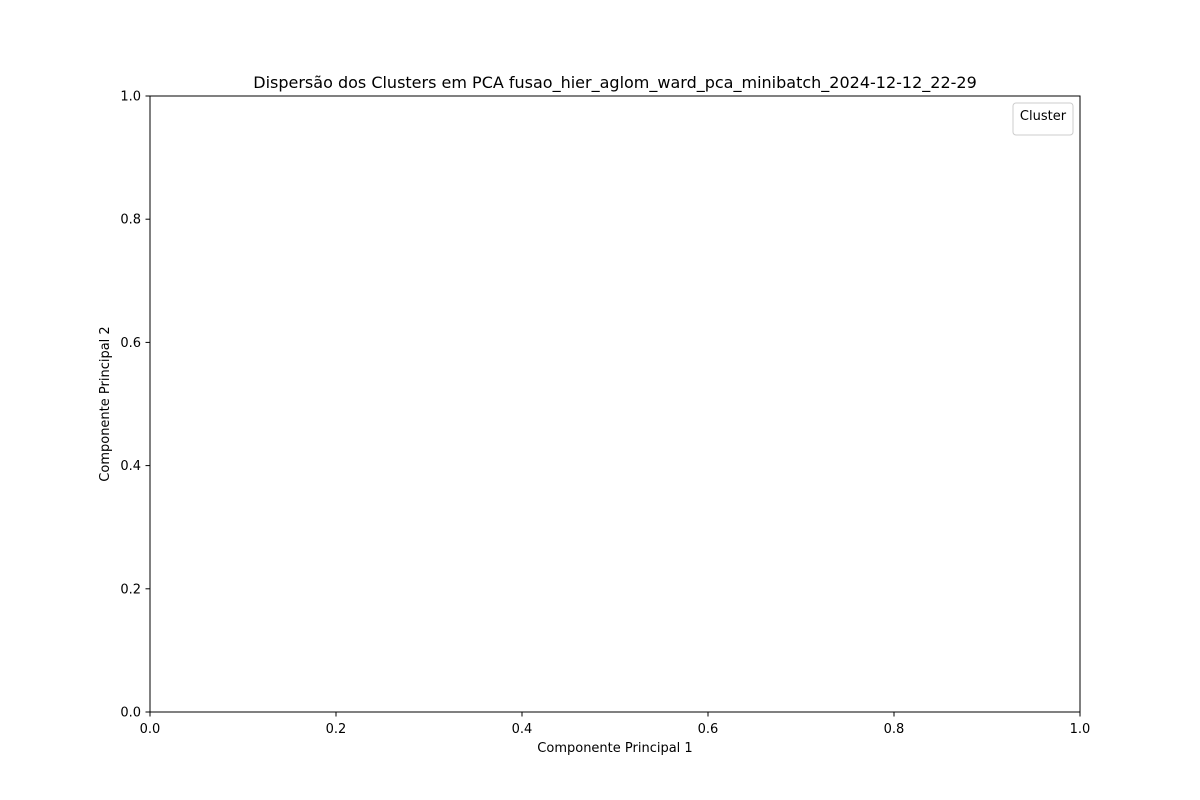  What do you see at coordinates (894, 729) in the screenshot?
I see `x-tick-label: 0.8` at bounding box center [894, 729].